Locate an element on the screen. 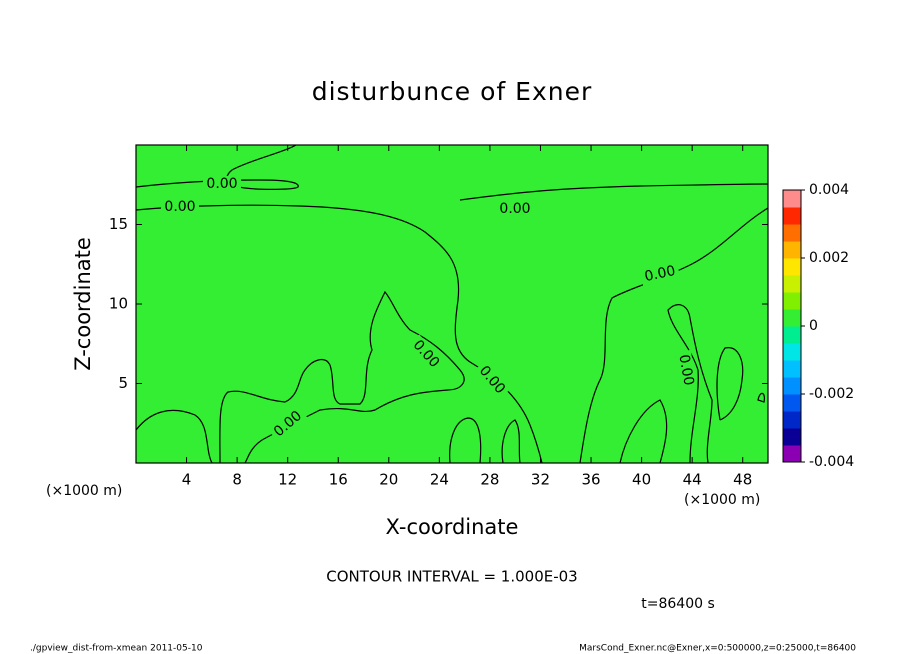 The height and width of the screenshot is (654, 904). x-tick-label: 36 is located at coordinates (590, 480).